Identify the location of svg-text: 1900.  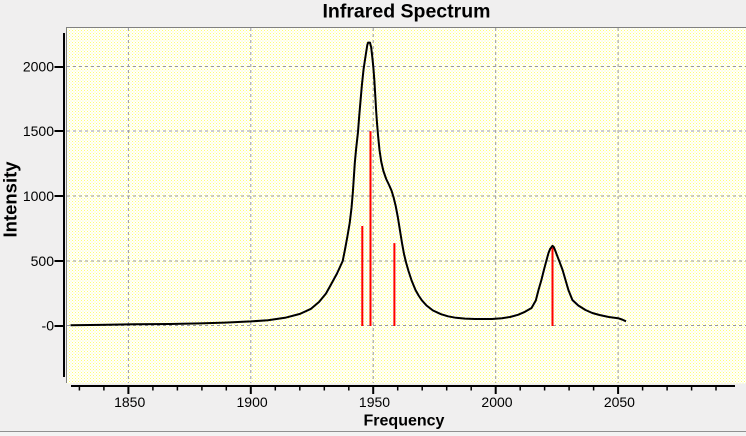
(252, 402).